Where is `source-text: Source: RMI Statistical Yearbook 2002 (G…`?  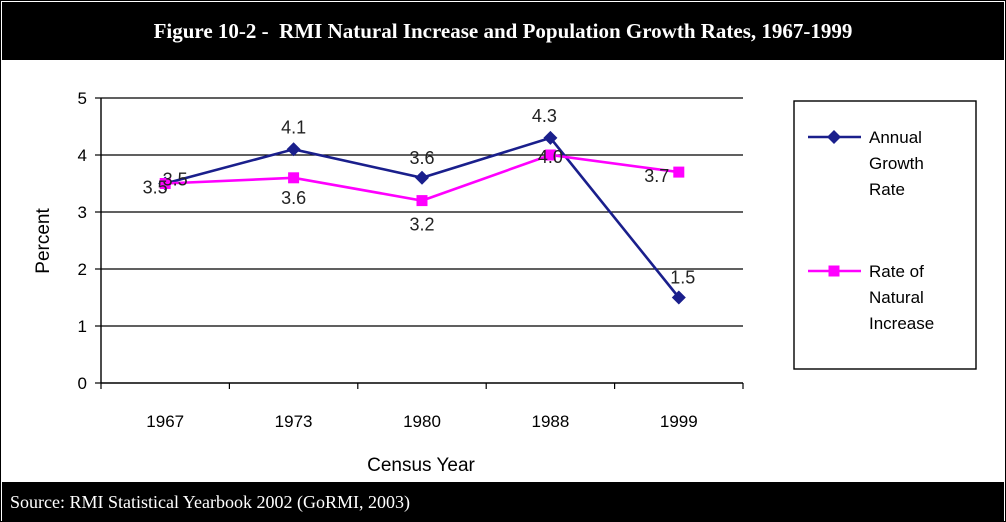 source-text: Source: RMI Statistical Yearbook 2002 (G… is located at coordinates (210, 501).